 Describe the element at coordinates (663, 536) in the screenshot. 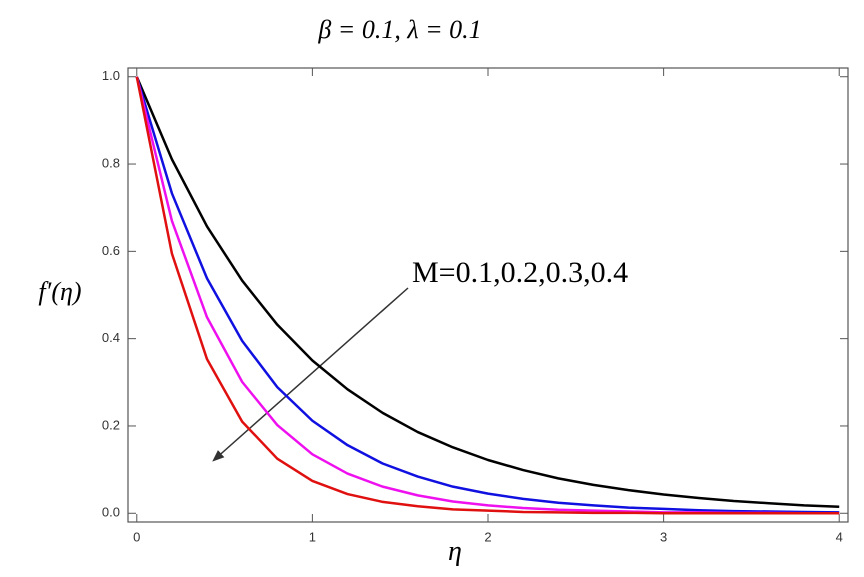

I see `x-tick-label: 3` at that location.